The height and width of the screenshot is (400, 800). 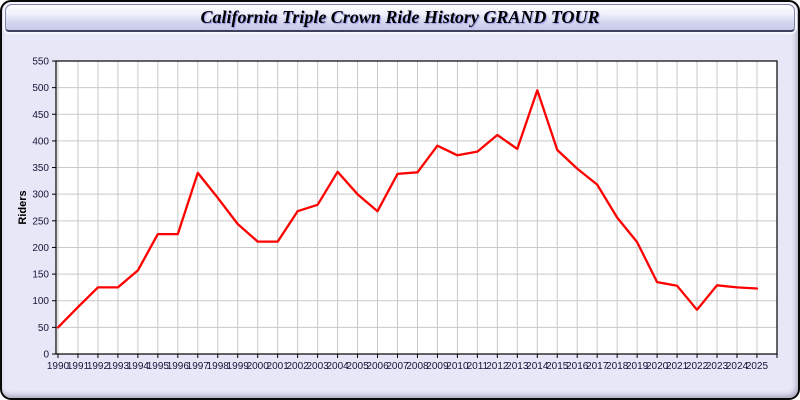 I want to click on svg-text: 2004, so click(x=337, y=366).